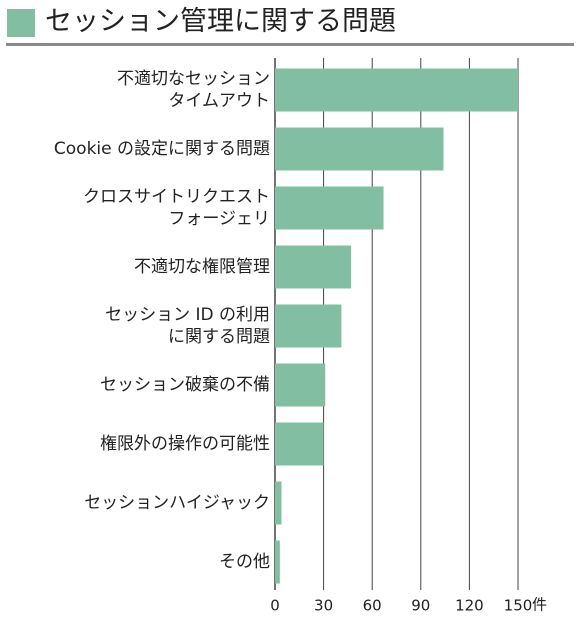 This screenshot has width=578, height=620. Describe the element at coordinates (162, 149) in the screenshot. I see `category-label: Cookie の設定に関する問題` at that location.